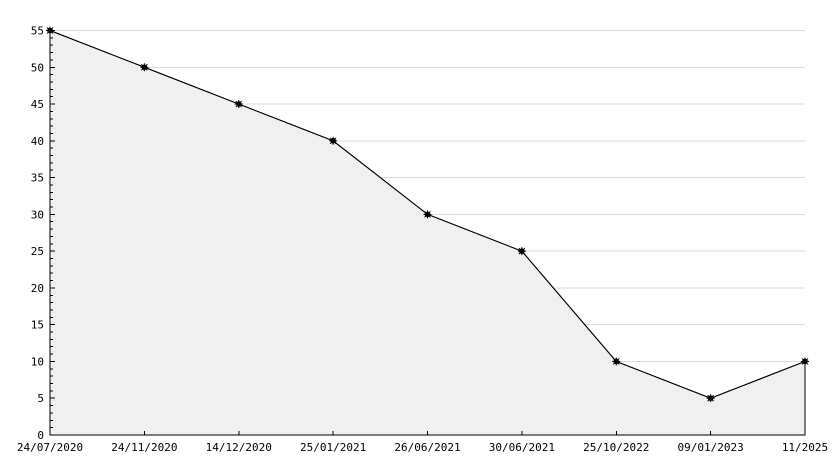  I want to click on y-tick-label: 30, so click(37, 214).